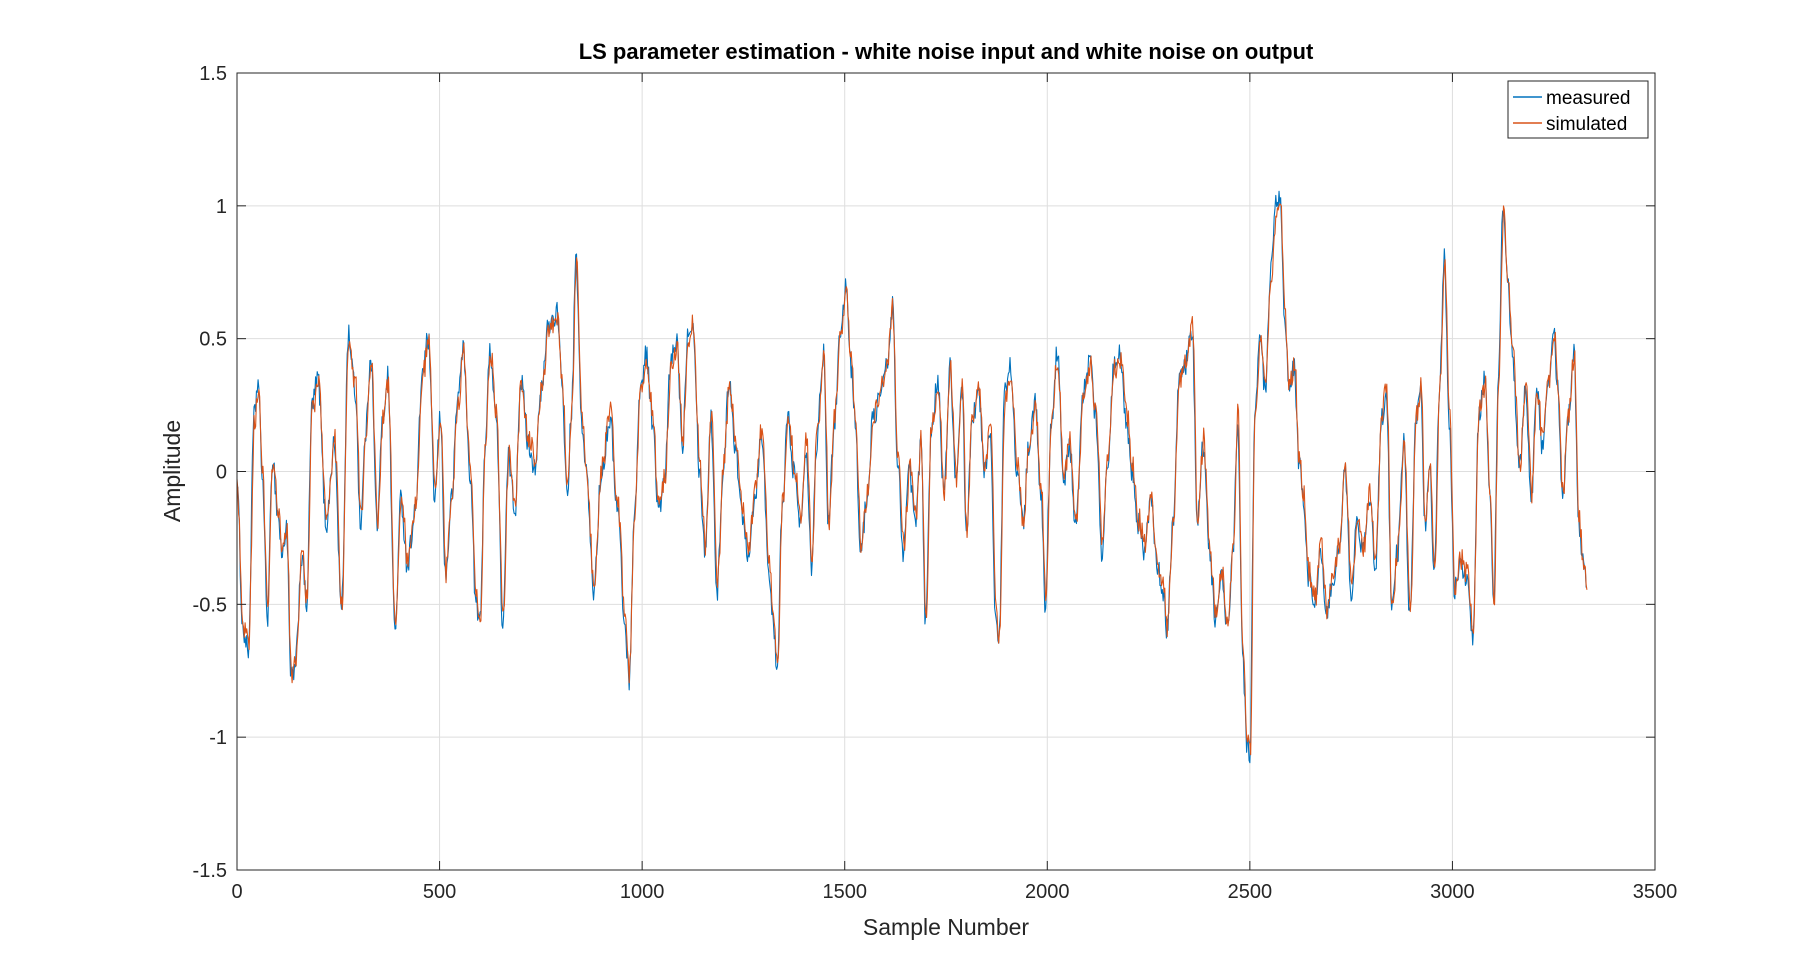 This screenshot has width=1810, height=970. What do you see at coordinates (844, 892) in the screenshot?
I see `x-tick-label: 1500` at bounding box center [844, 892].